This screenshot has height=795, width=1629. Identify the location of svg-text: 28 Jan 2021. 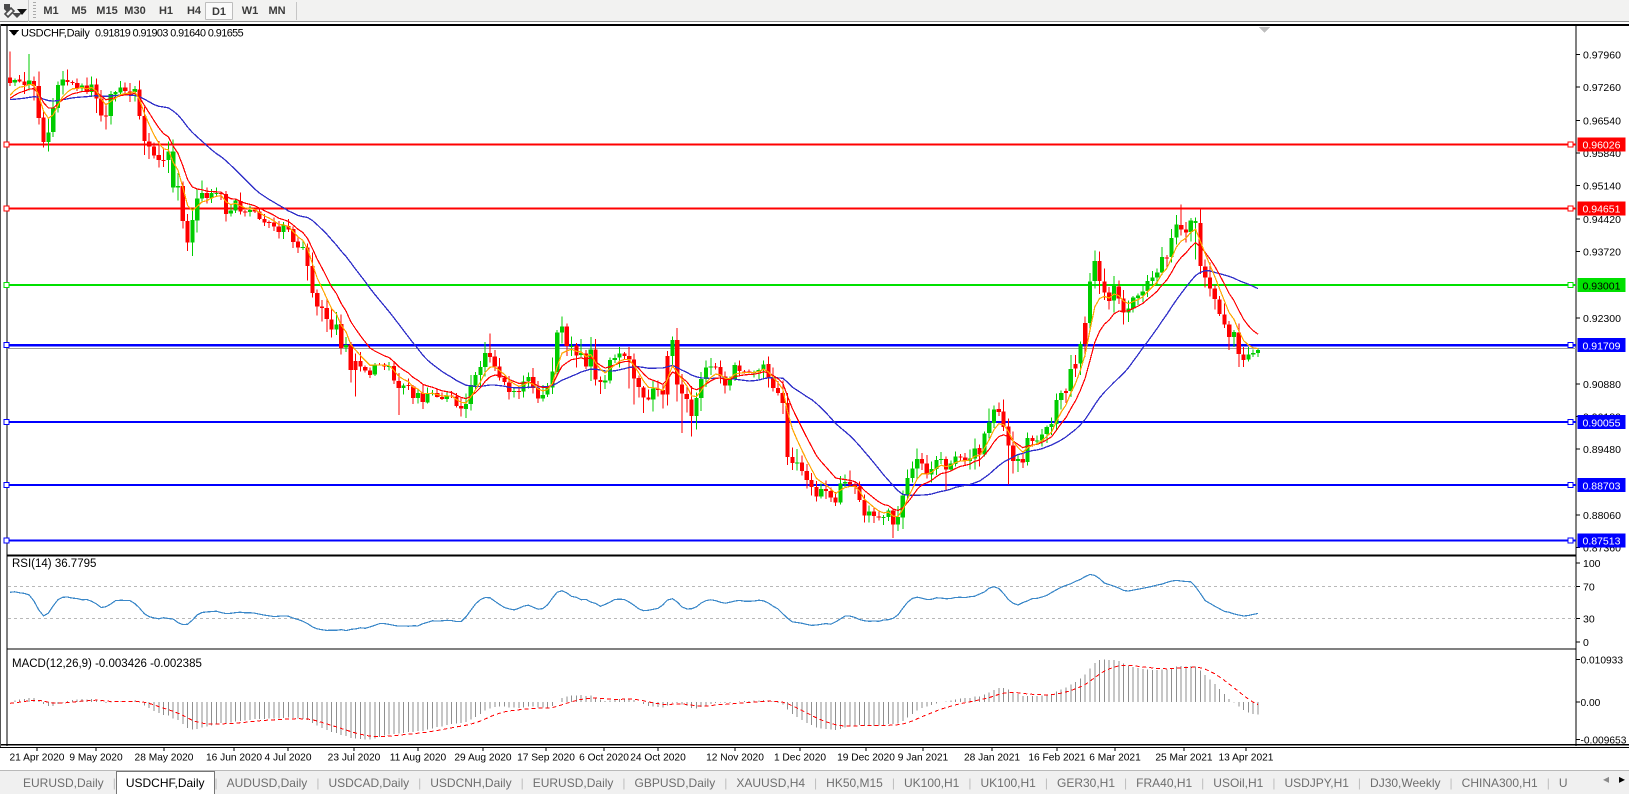
(992, 758).